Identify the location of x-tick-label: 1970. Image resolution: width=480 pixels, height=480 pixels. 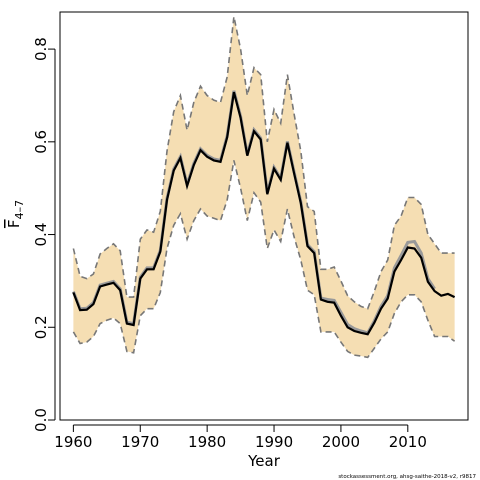
(140, 442).